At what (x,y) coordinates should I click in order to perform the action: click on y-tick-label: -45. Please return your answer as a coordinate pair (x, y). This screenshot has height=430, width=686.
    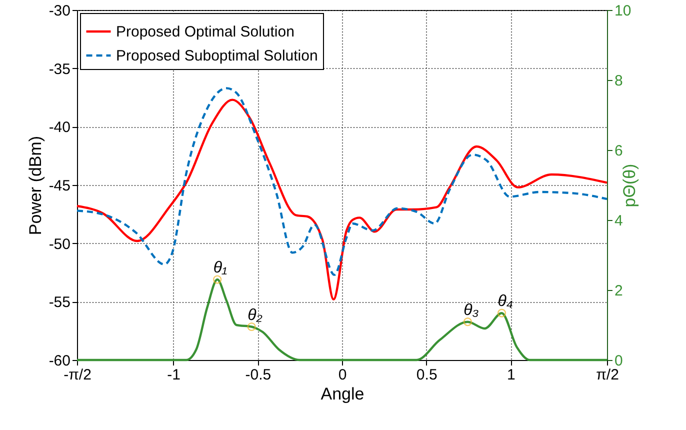
    Looking at the image, I should click on (59, 186).